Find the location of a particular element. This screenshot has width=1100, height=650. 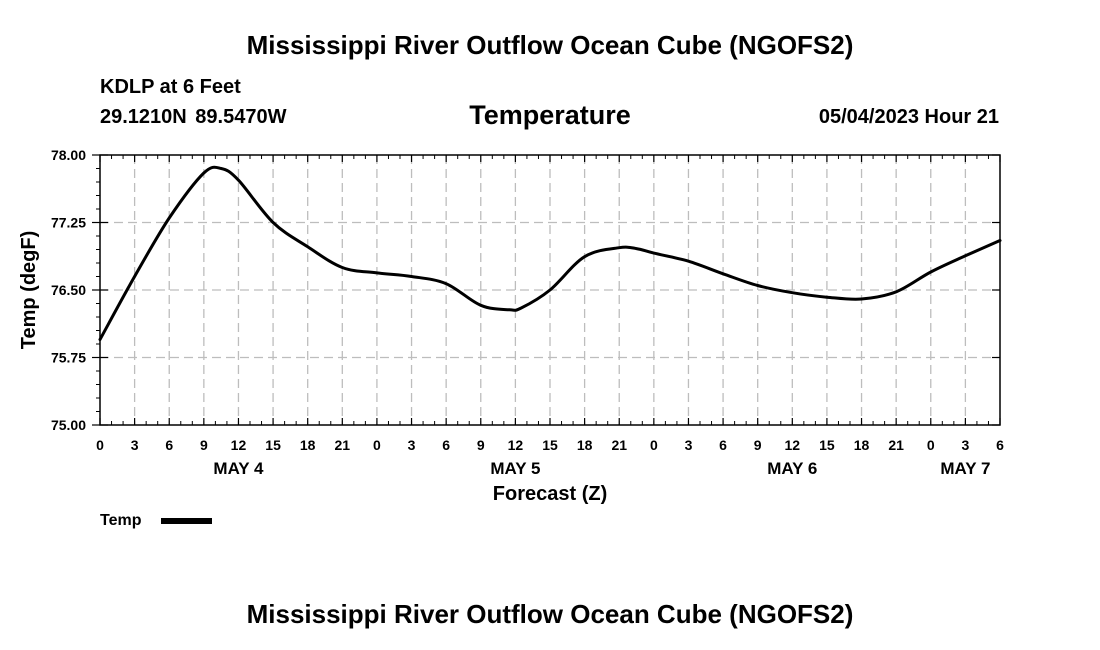

day-label: MAY 4 is located at coordinates (238, 468).